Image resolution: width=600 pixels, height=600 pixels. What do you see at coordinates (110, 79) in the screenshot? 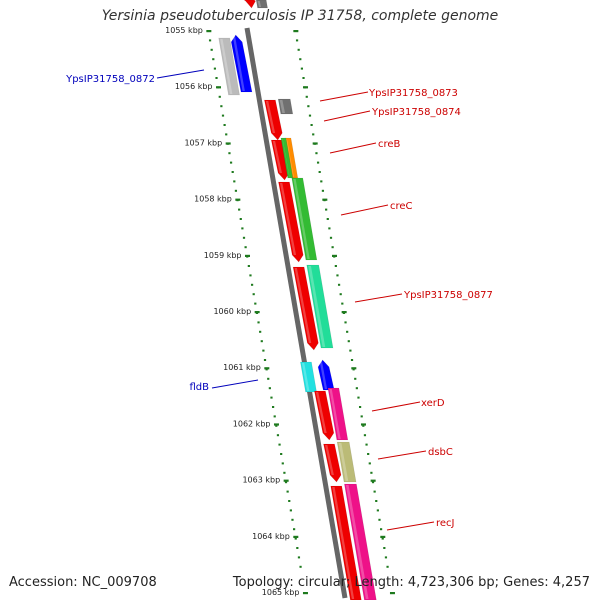
I see `gene-label: YpsIP31758_0872` at bounding box center [110, 79].